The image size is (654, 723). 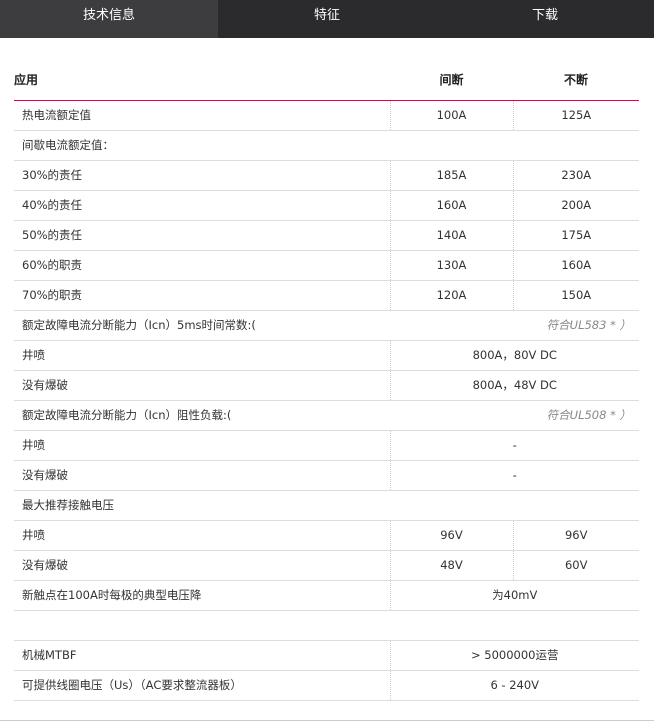 I want to click on header-application: 应用, so click(x=202, y=80).